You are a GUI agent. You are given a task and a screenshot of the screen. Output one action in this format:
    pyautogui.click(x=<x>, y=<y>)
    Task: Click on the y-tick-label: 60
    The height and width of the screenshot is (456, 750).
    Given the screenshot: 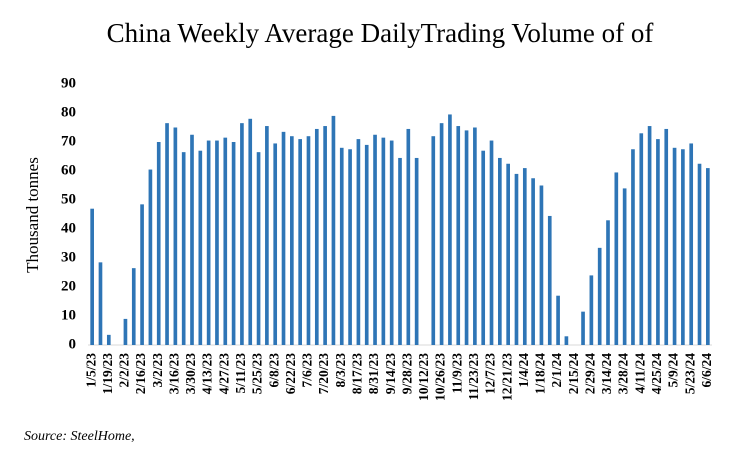 What is the action you would take?
    pyautogui.click(x=68, y=170)
    